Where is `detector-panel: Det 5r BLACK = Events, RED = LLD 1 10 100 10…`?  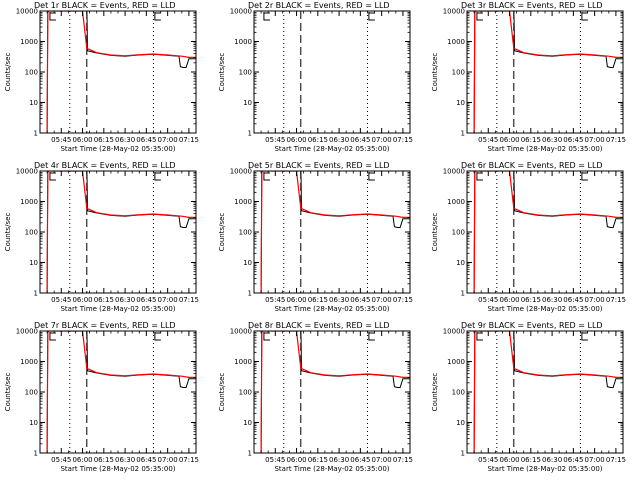
detector-panel: Det 5r BLACK = Events, RED = LLD 1 10 100 10… is located at coordinates (315, 237).